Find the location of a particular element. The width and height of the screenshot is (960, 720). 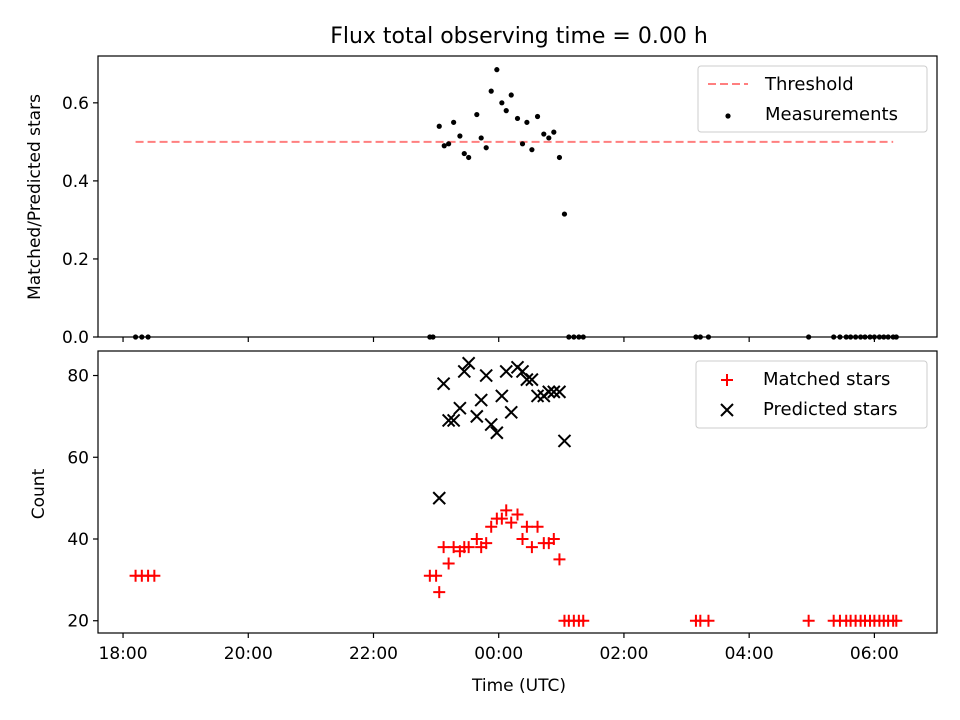

x-axis-label: Time (UTC) is located at coordinates (518, 686).